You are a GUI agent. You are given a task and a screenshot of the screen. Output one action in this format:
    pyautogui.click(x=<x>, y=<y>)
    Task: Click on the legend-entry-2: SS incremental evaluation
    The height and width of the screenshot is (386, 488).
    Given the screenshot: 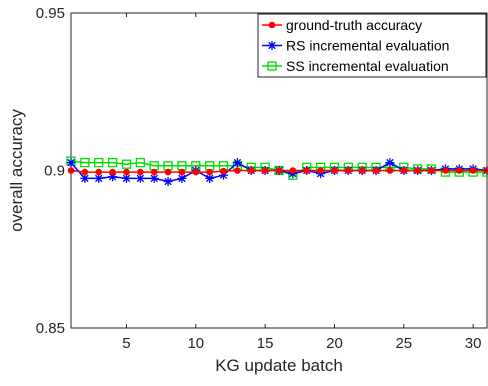 What is the action you would take?
    pyautogui.click(x=355, y=66)
    